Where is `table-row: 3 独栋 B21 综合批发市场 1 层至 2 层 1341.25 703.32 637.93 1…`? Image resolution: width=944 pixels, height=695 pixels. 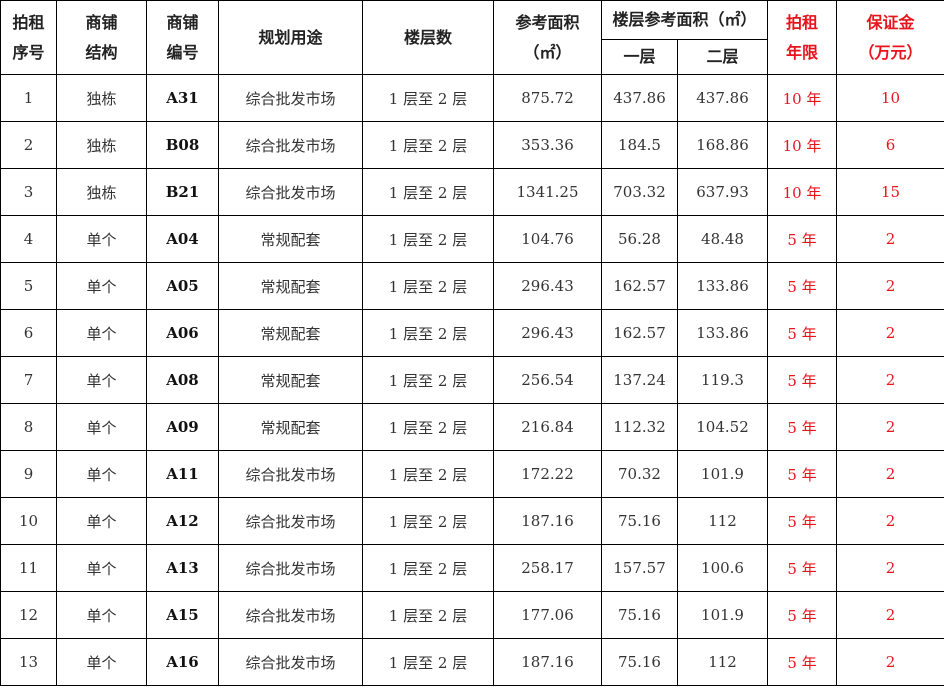 table-row: 3 独栋 B21 综合批发市场 1 层至 2 层 1341.25 703.32 637.93 1… is located at coordinates (472, 192).